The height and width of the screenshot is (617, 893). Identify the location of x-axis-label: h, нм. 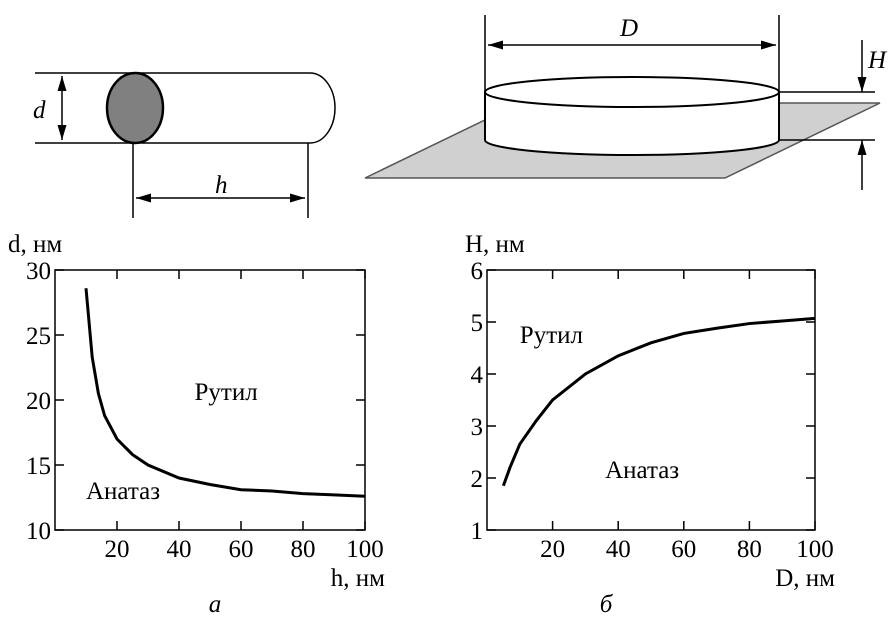
(358, 578).